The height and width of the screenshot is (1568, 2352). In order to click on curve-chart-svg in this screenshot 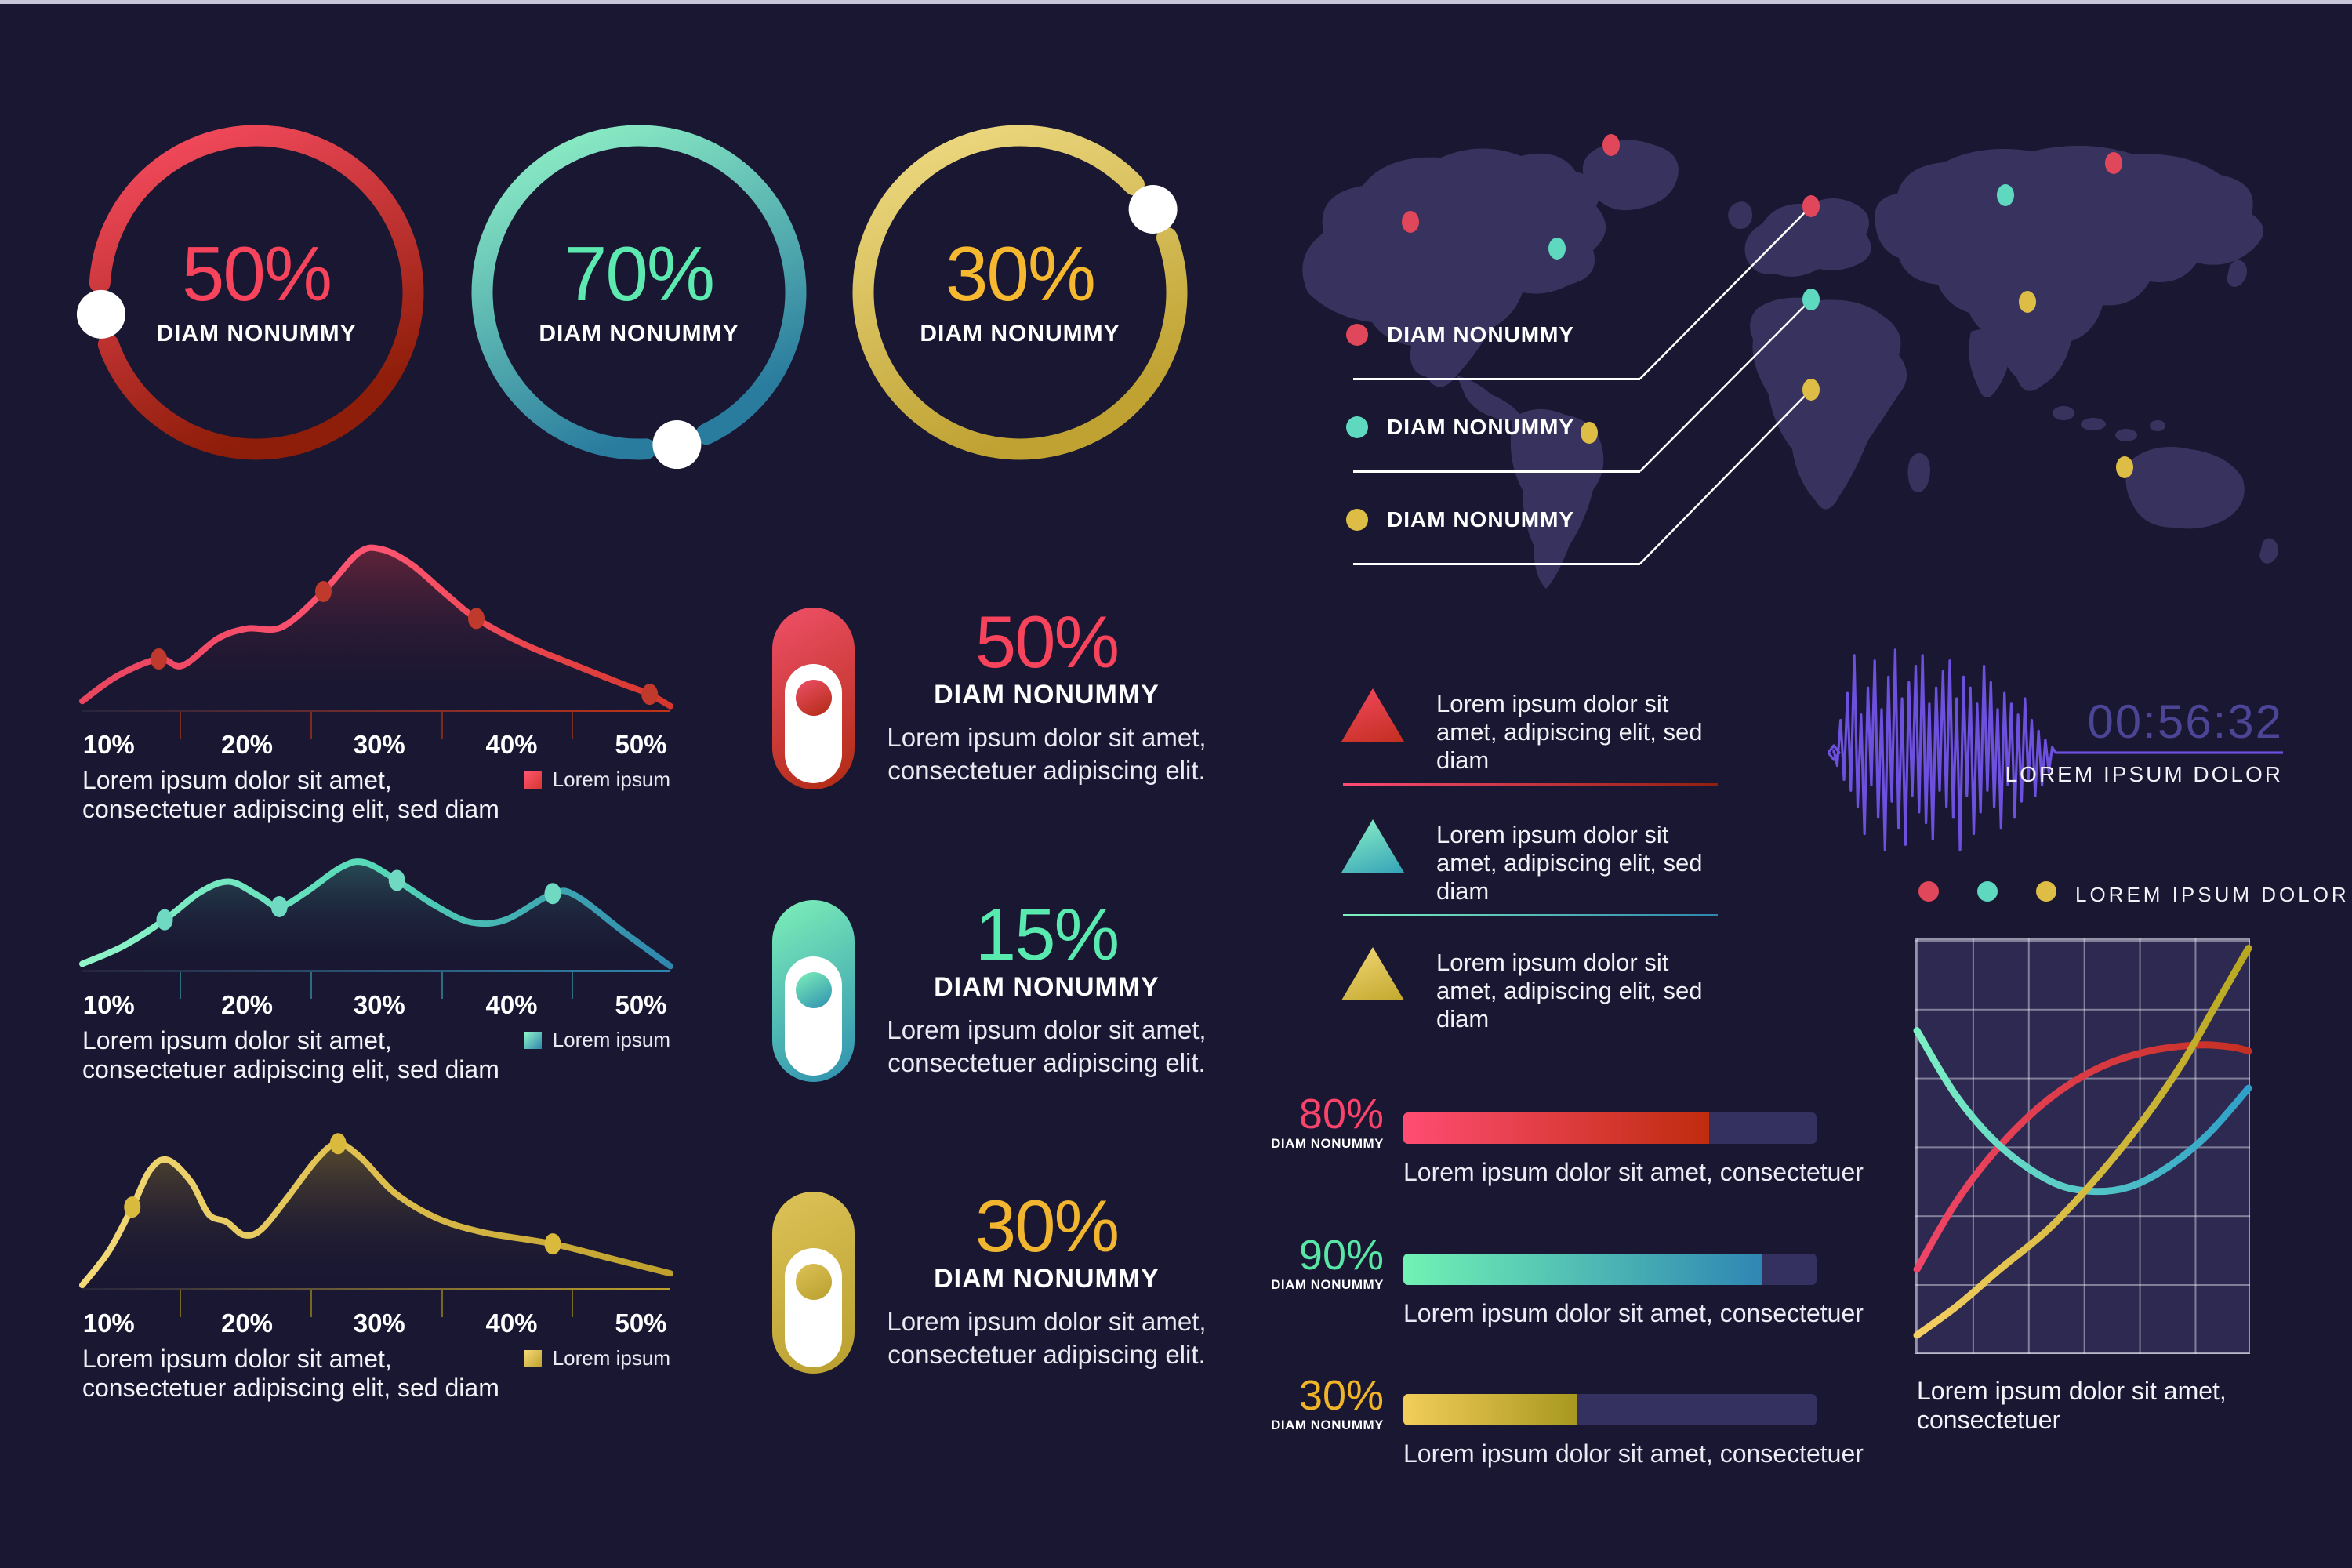, I will do `click(2082, 1142)`.